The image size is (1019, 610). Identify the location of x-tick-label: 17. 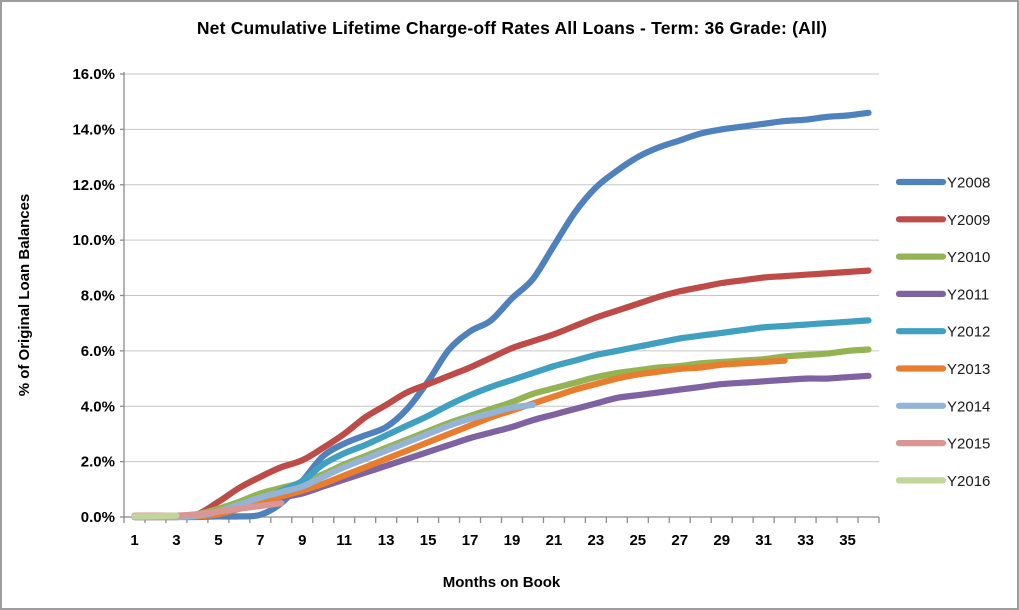
(470, 540).